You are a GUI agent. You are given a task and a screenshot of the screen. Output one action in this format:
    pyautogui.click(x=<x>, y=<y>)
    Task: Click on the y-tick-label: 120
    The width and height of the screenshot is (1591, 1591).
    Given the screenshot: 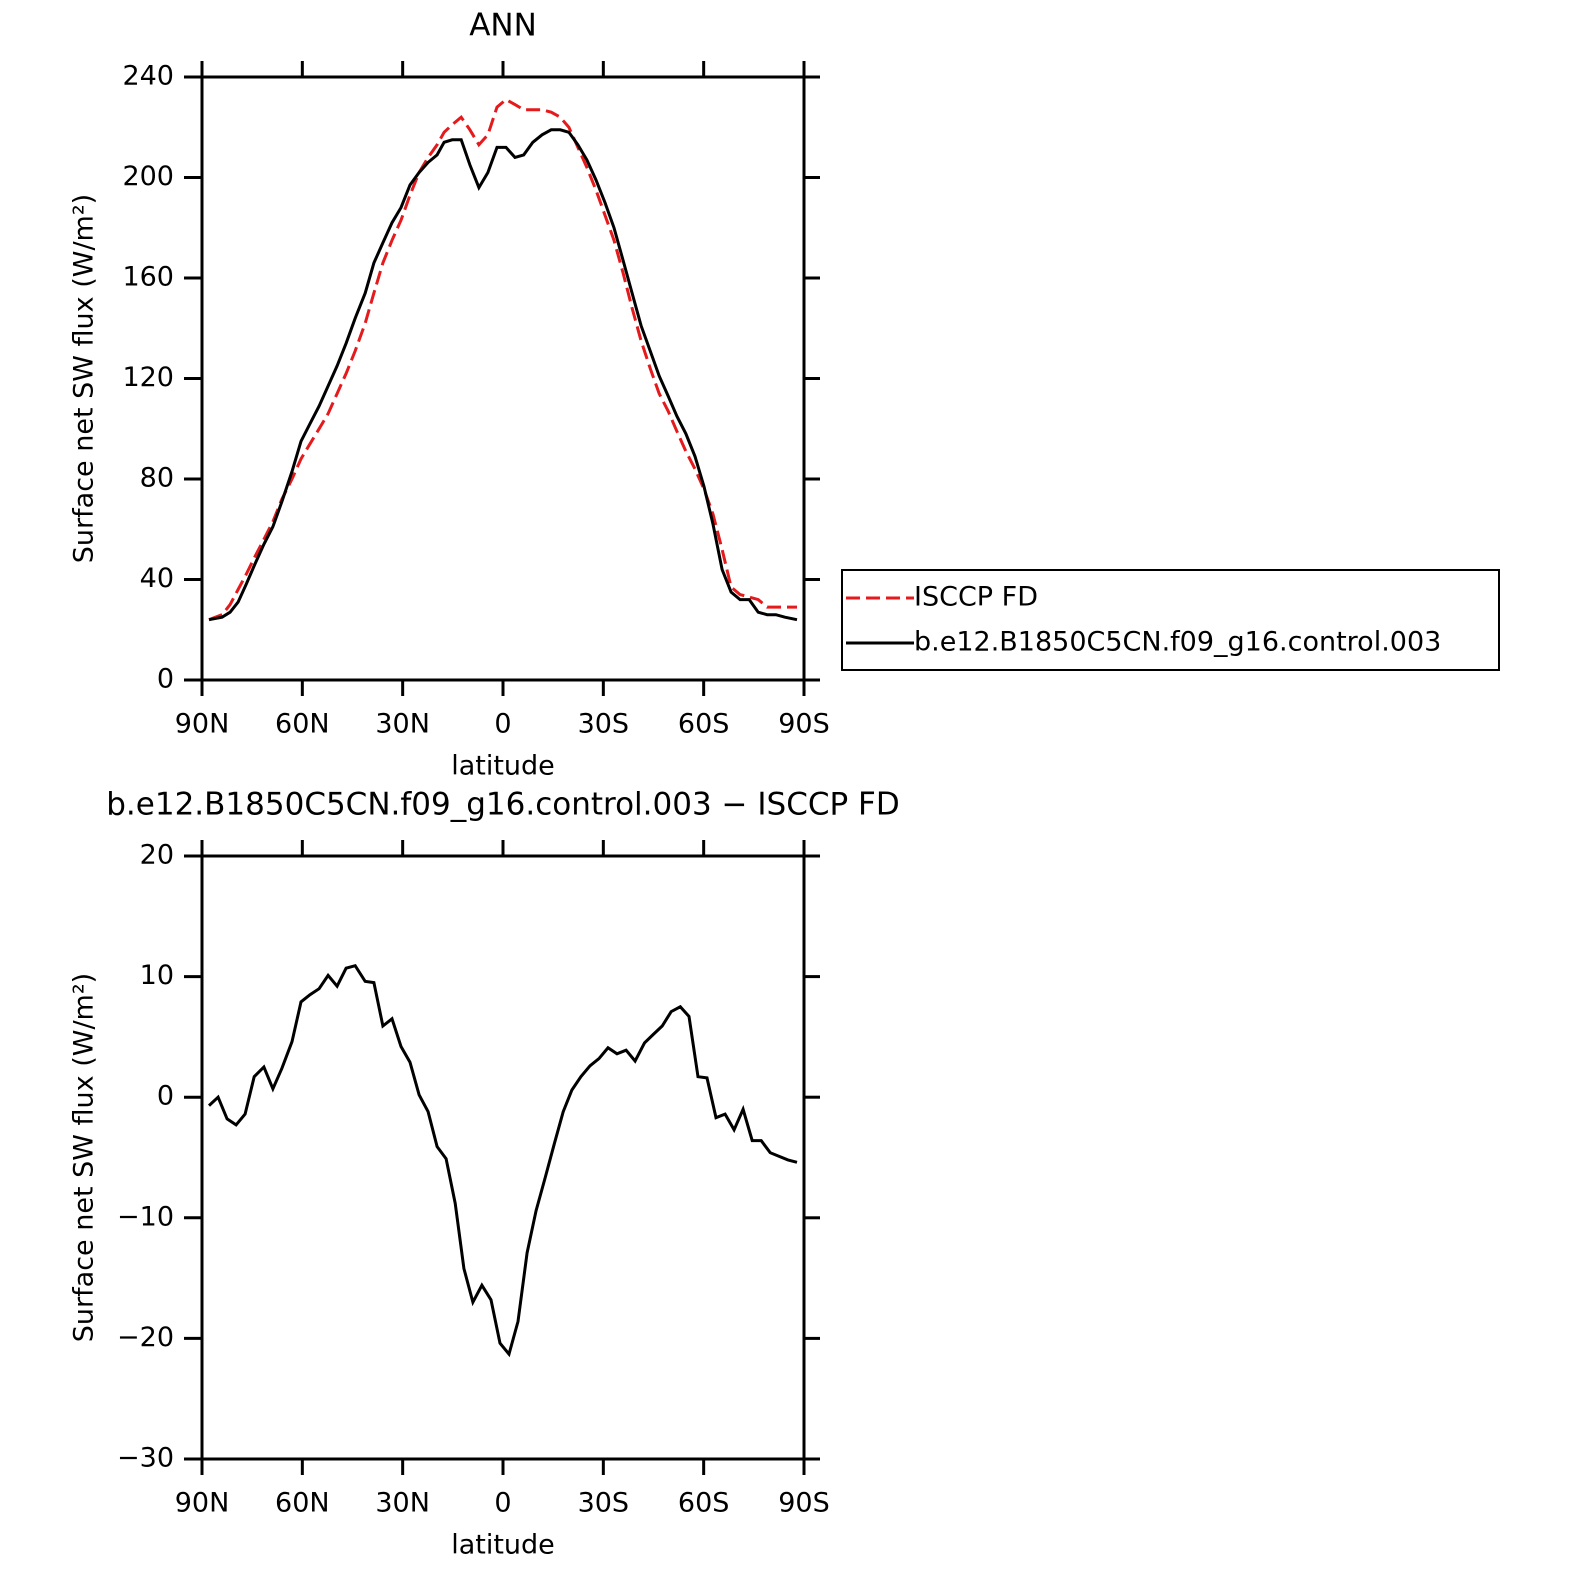 What is the action you would take?
    pyautogui.click(x=148, y=377)
    